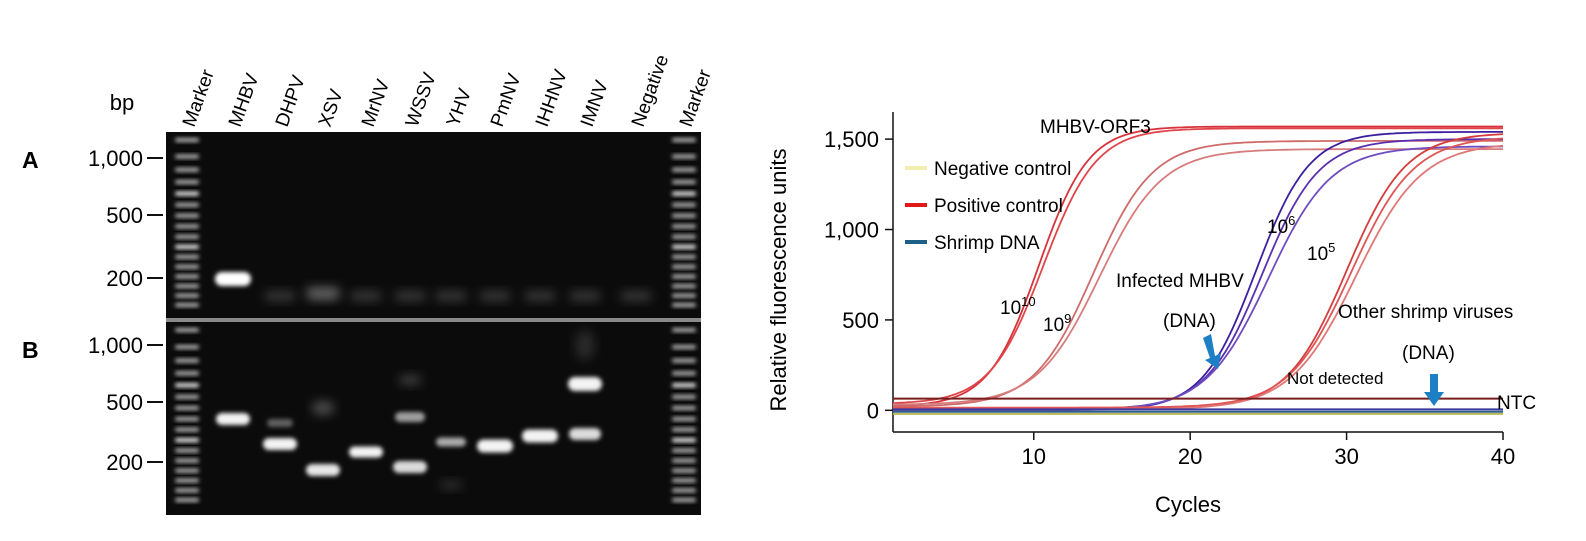  What do you see at coordinates (115, 345) in the screenshot?
I see `size-tick-label: 1,000` at bounding box center [115, 345].